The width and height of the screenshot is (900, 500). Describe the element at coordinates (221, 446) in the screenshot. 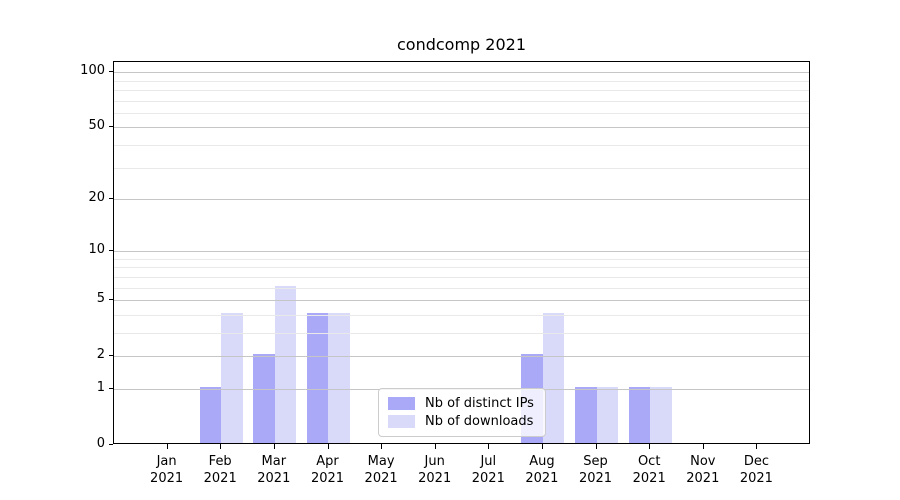

I see `x-tick-mark-feb` at that location.